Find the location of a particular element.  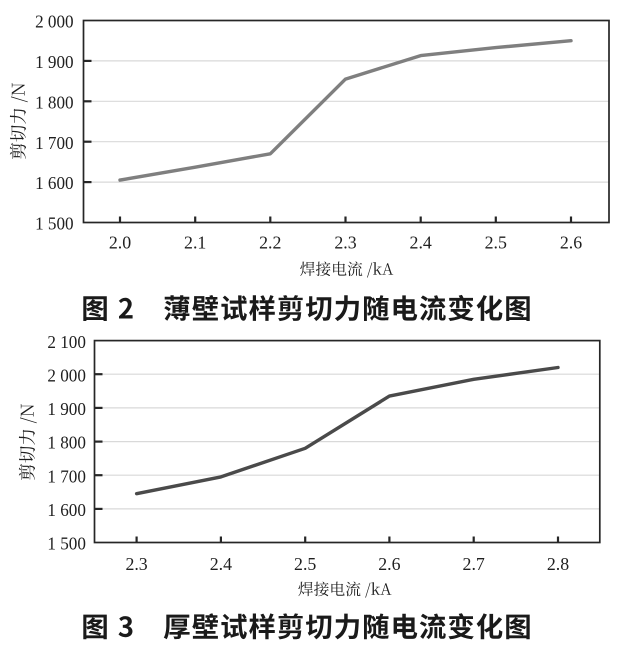

svg-text: 2.0 is located at coordinates (120, 243).